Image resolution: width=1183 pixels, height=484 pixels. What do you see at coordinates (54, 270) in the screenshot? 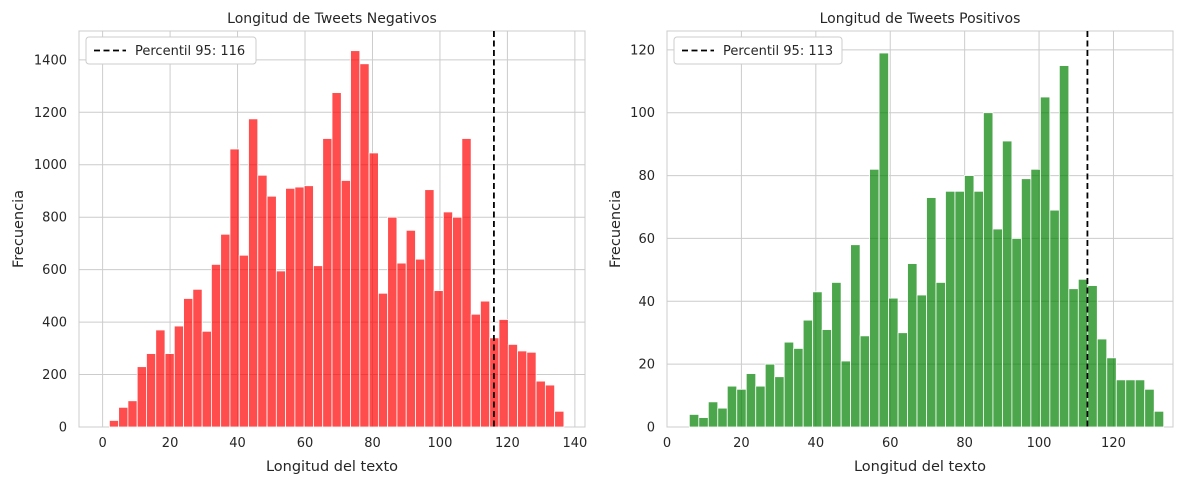
I see `y-tick-label: 600` at bounding box center [54, 270].